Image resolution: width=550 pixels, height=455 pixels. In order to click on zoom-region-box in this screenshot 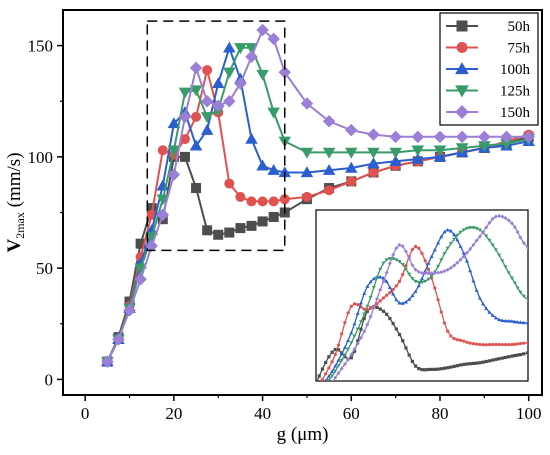, I will do `click(216, 136)`.